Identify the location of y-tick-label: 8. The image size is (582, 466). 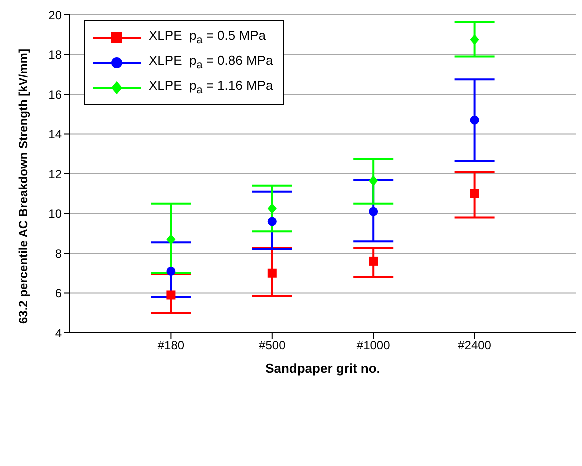
(58, 253).